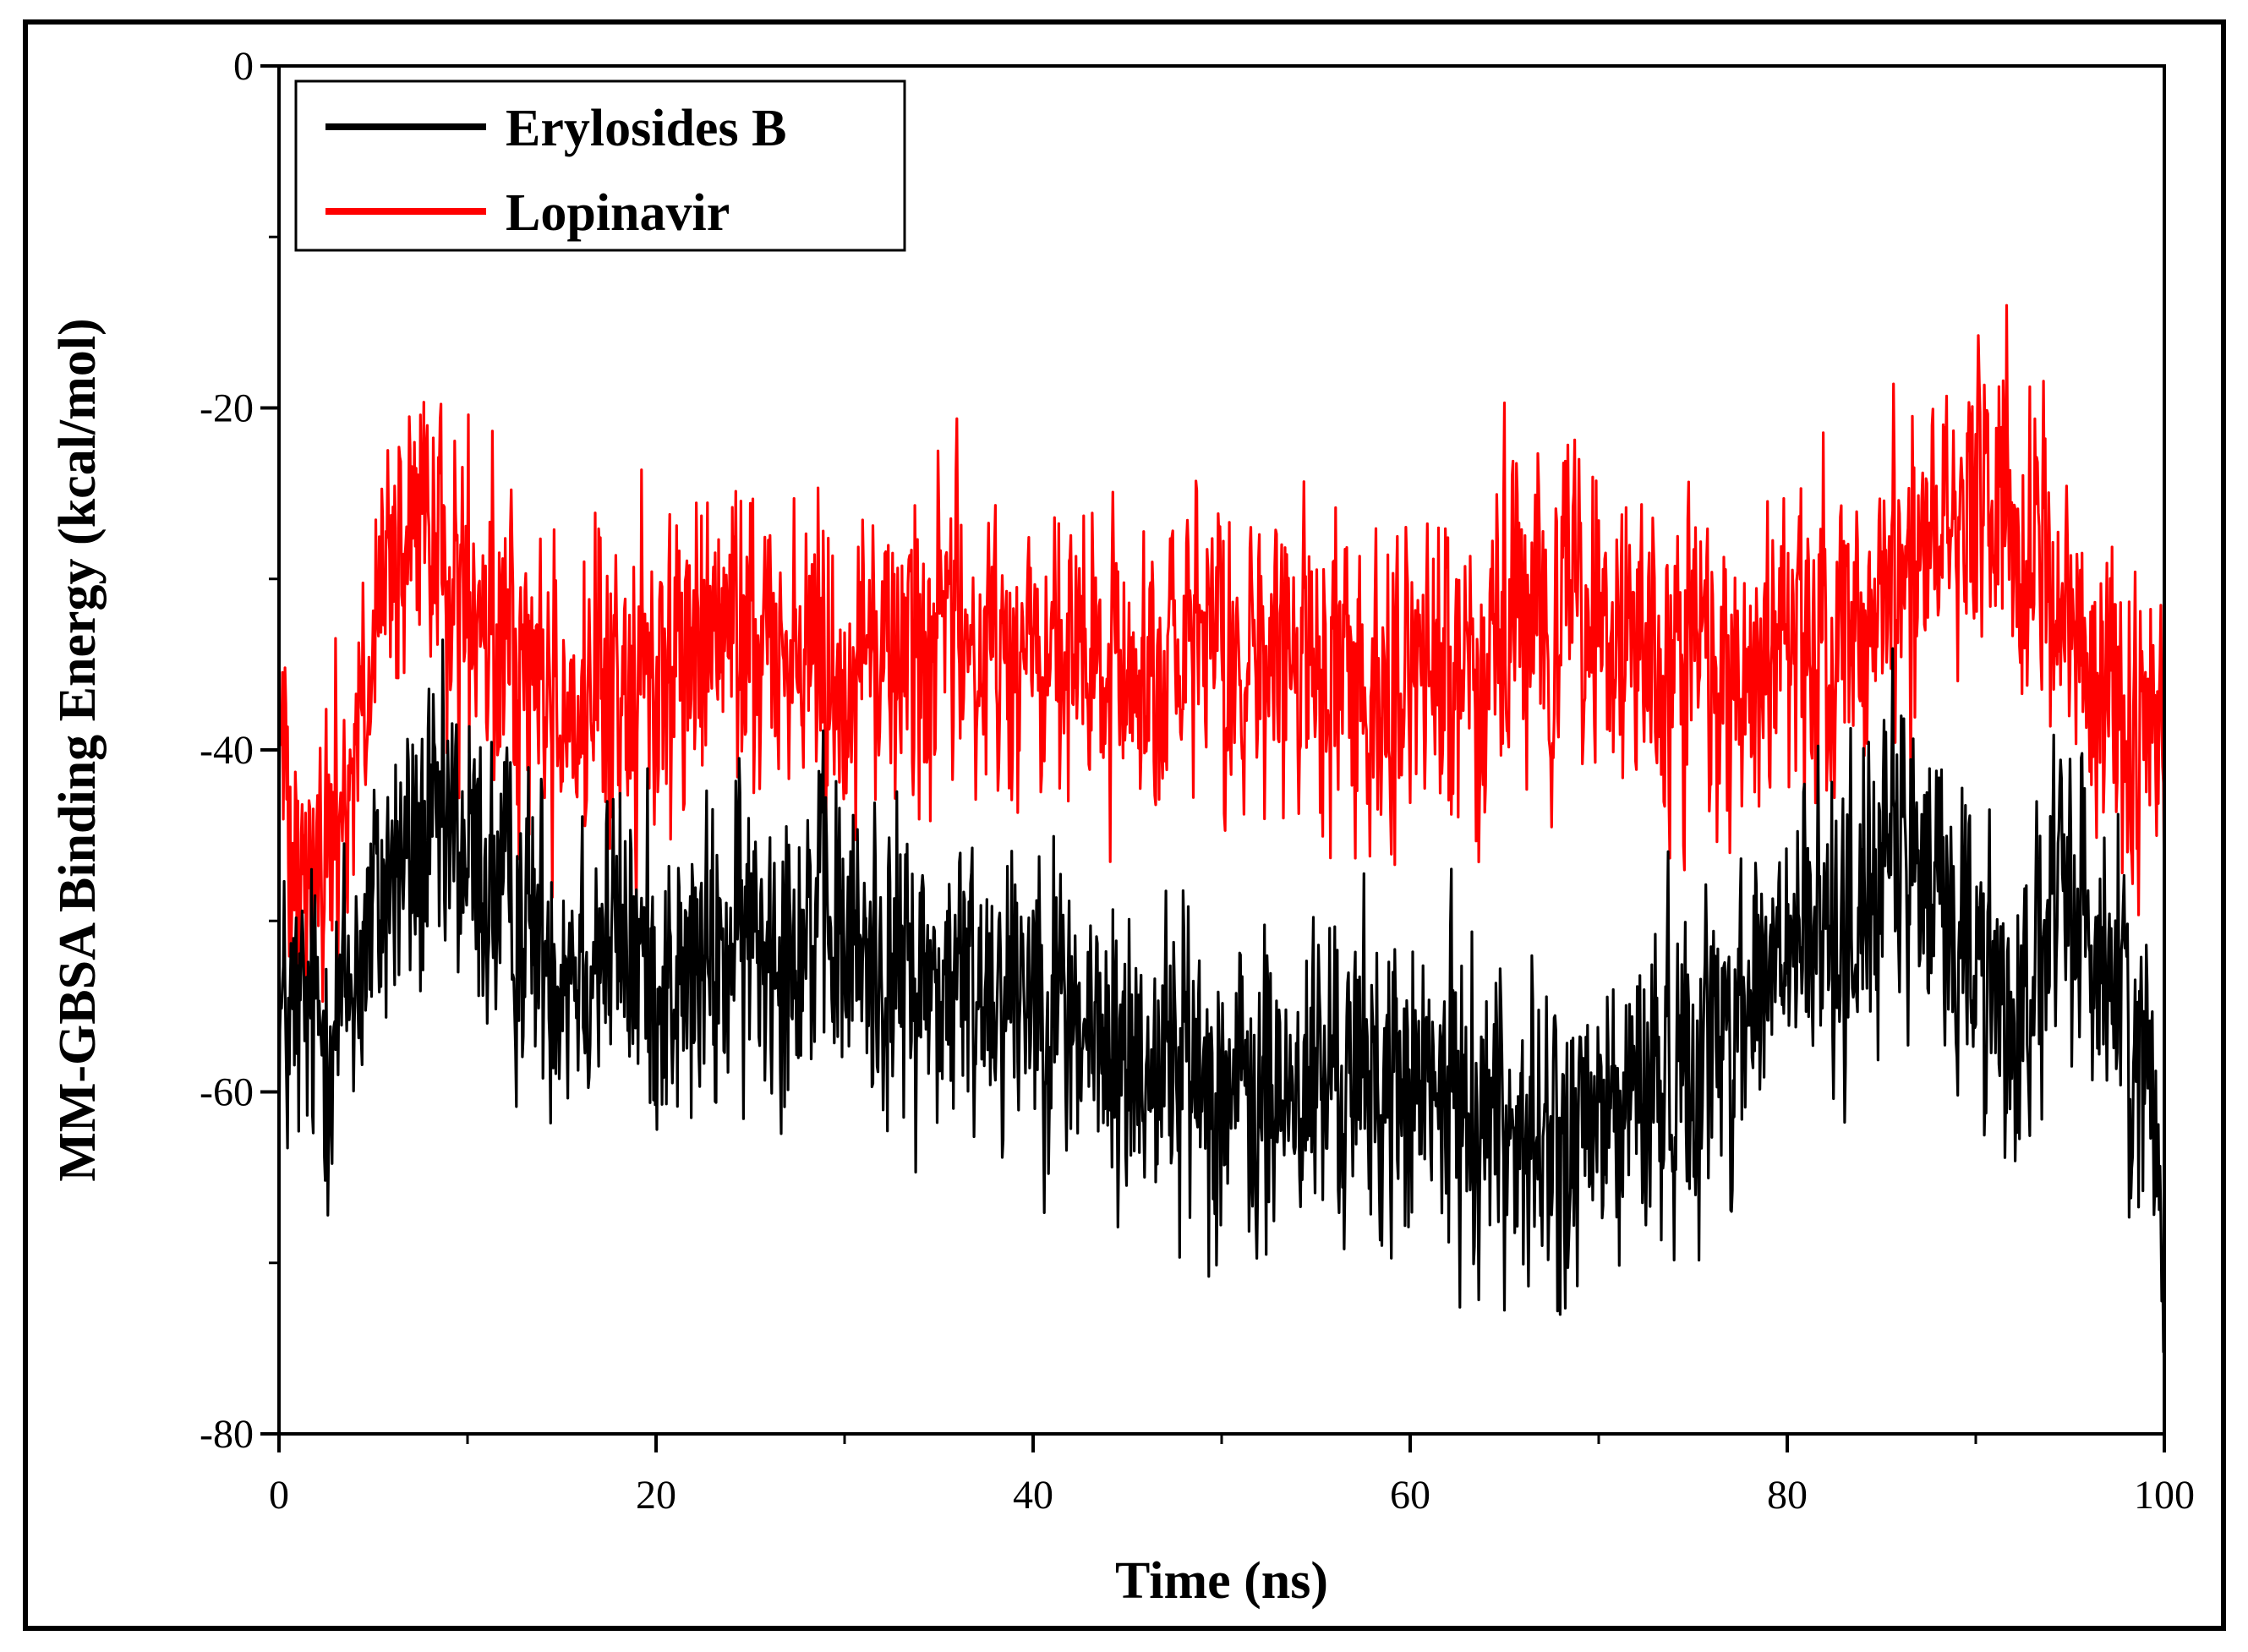  I want to click on x-tick-label-3: 60, so click(1410, 1495).